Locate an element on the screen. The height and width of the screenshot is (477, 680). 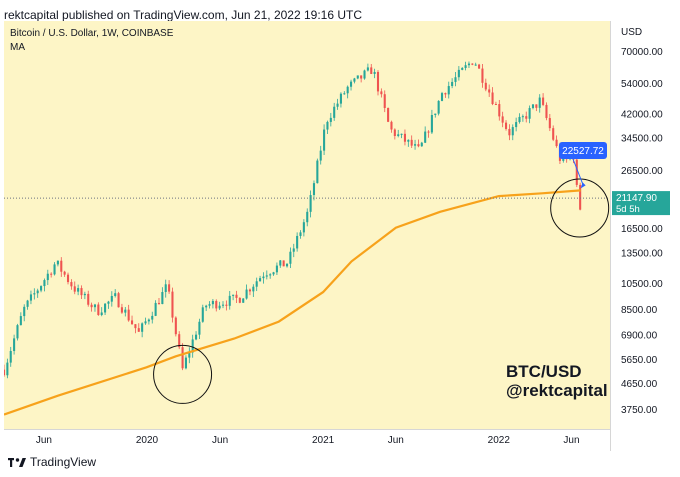
symbol-label: Bitcoin / U.S. Dollar, 1W, COINBASE is located at coordinates (92, 33).